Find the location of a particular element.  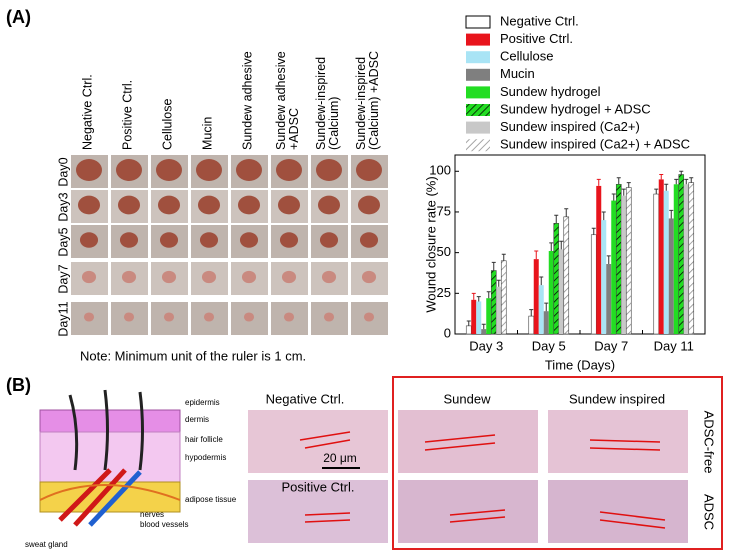

x-tick-label: Day 7 is located at coordinates (611, 345).